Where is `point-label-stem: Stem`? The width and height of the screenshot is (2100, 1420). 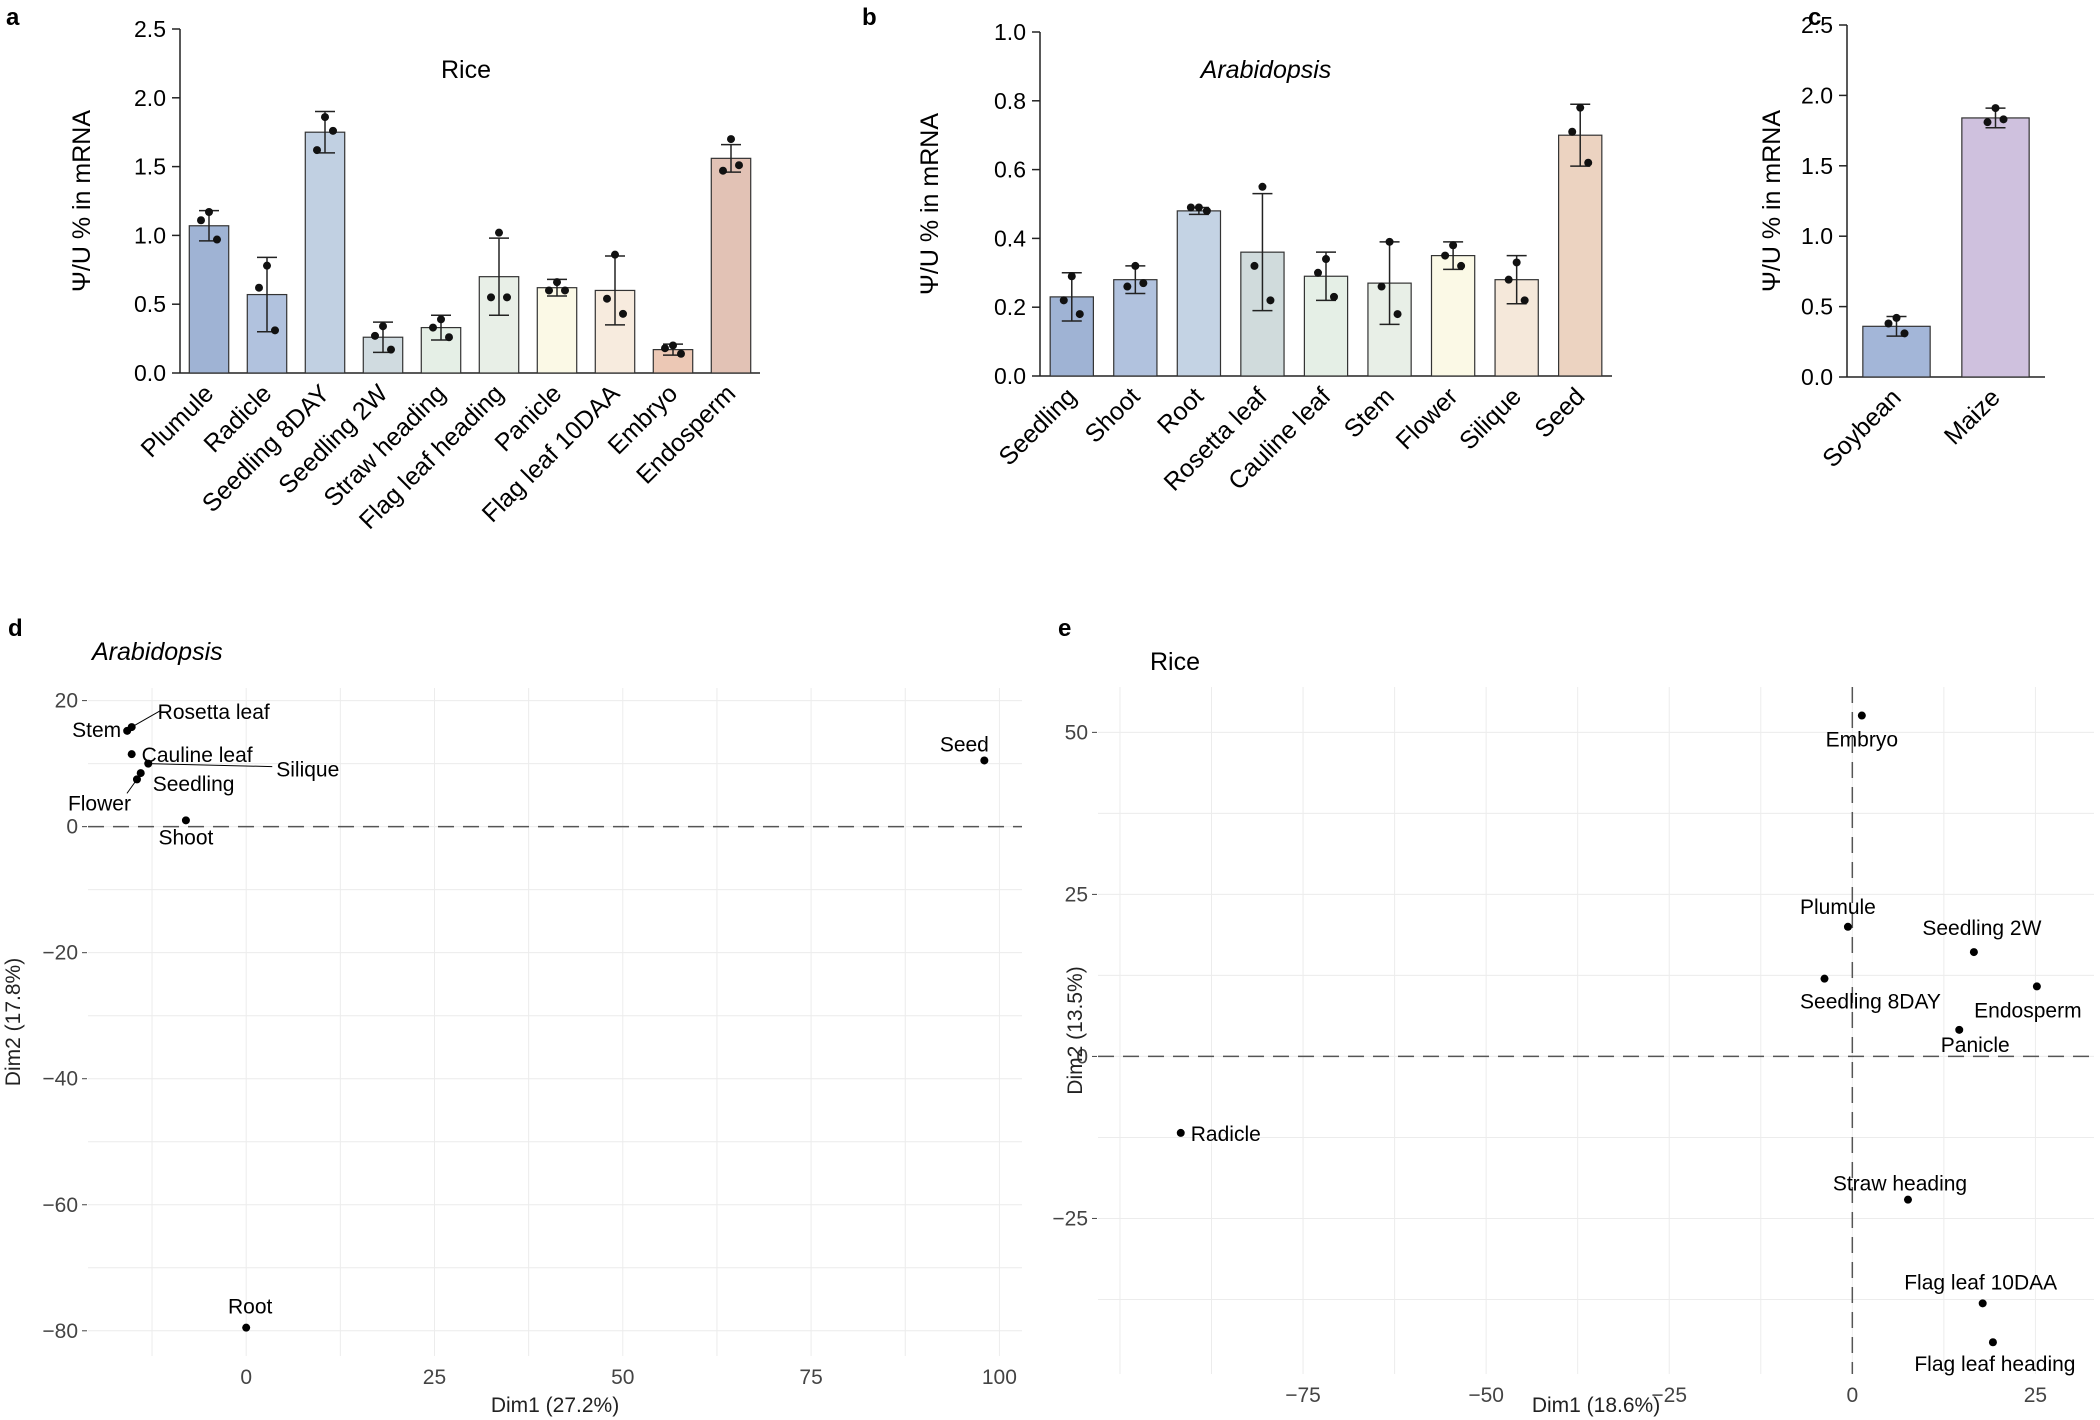
point-label-stem: Stem is located at coordinates (96, 730).